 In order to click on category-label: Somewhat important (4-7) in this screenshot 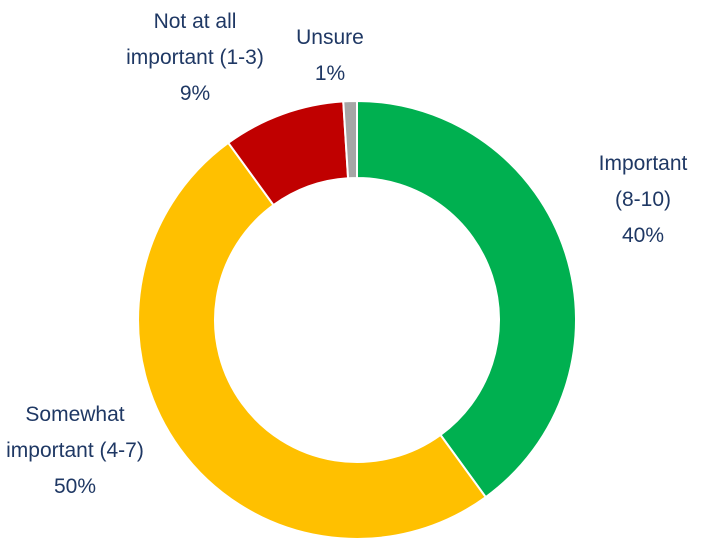, I will do `click(75, 432)`.